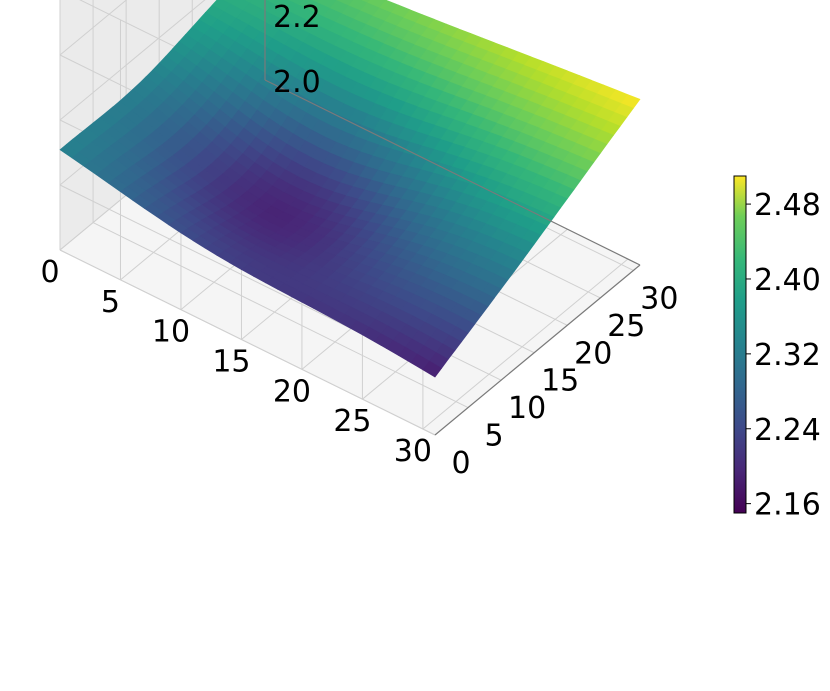 The width and height of the screenshot is (830, 691). I want to click on colorbar-tick-label: 2.16, so click(787, 505).